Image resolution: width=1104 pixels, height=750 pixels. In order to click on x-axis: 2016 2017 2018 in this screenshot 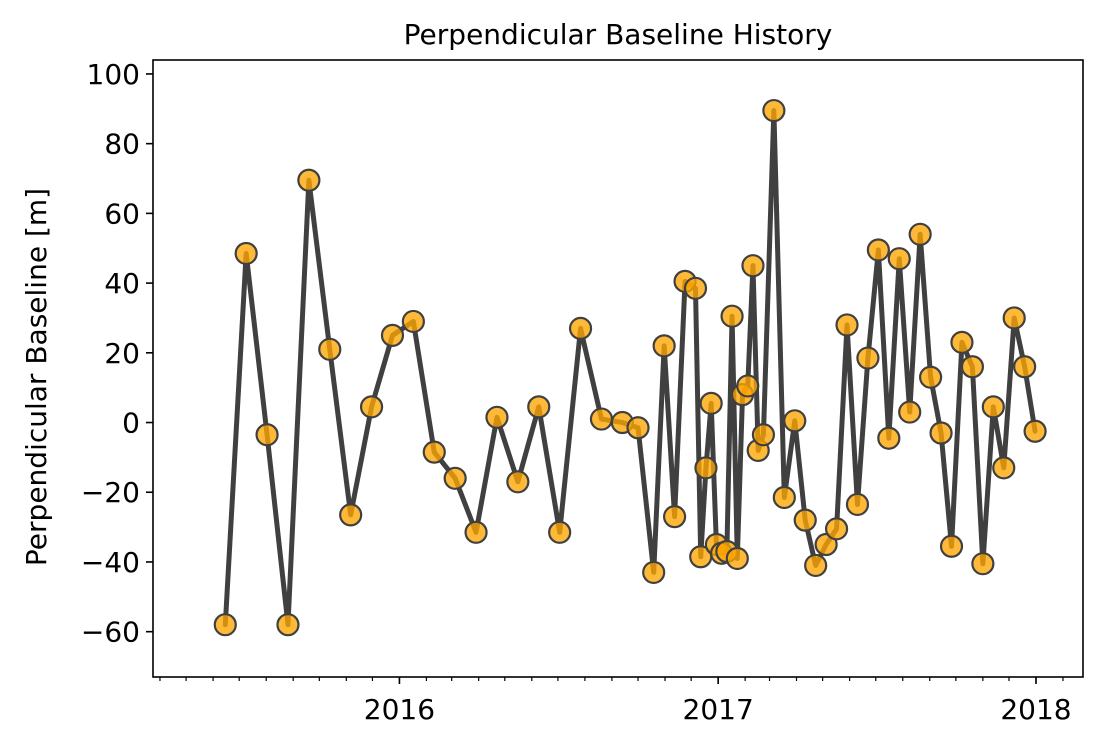, I will do `click(615, 701)`.